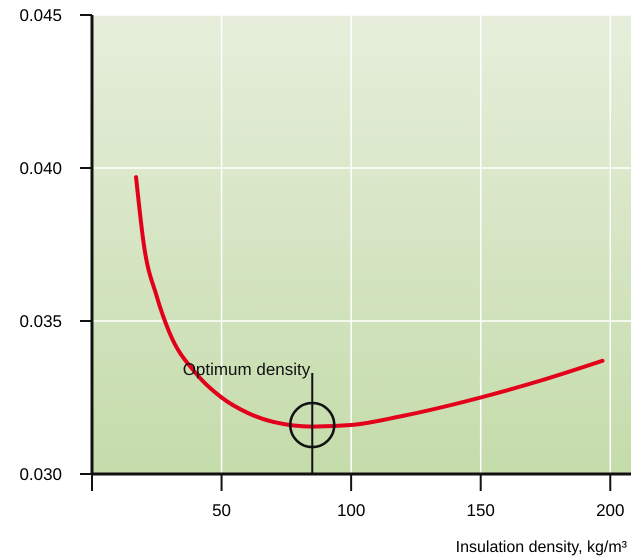  What do you see at coordinates (351, 510) in the screenshot?
I see `x-tick-label: 100` at bounding box center [351, 510].